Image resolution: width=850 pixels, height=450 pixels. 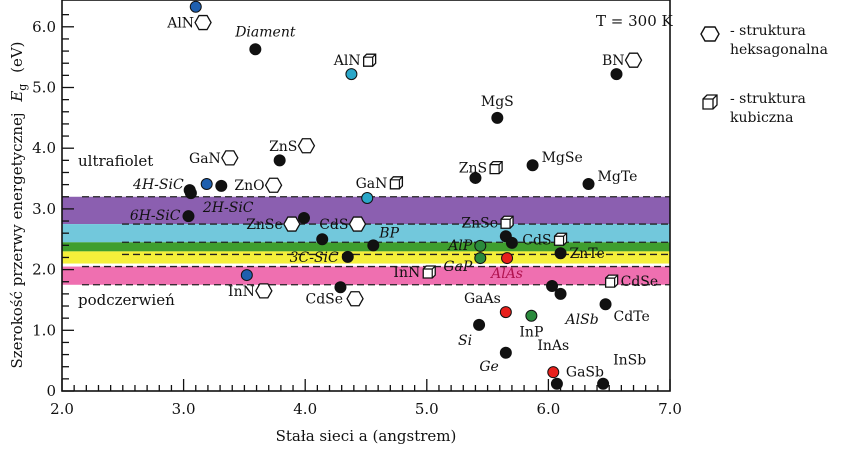 What do you see at coordinates (249, 186) in the screenshot?
I see `point-label: ZnO` at bounding box center [249, 186].